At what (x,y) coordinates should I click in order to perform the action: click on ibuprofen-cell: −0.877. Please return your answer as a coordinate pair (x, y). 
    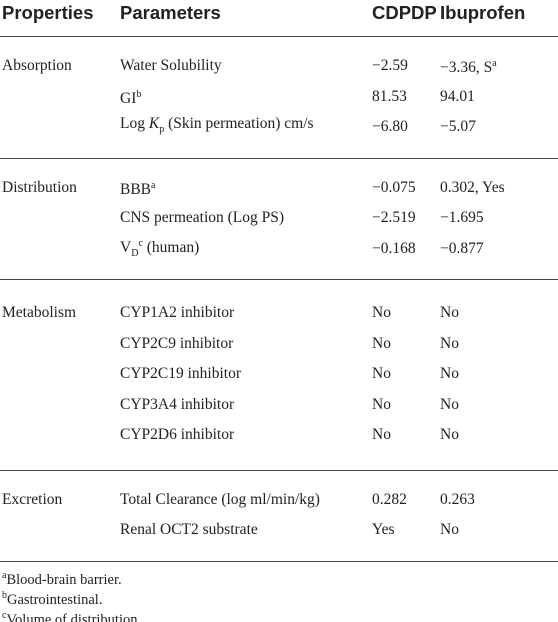
    Looking at the image, I should click on (462, 249).